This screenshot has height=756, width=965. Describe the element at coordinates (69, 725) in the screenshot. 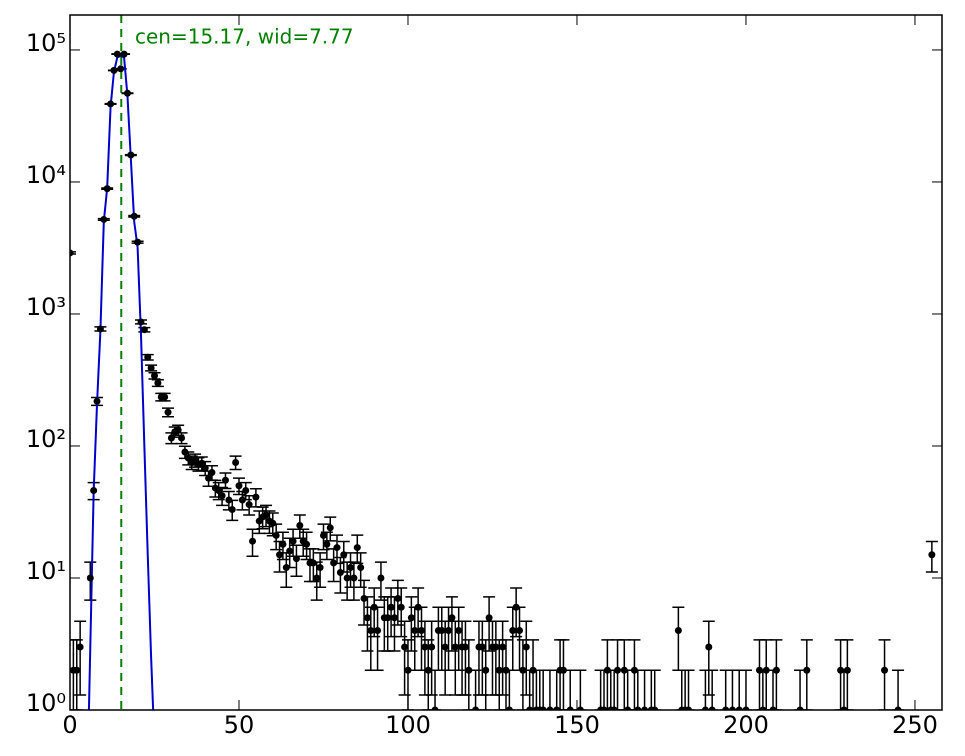

I see `x-tick-label: 0` at that location.